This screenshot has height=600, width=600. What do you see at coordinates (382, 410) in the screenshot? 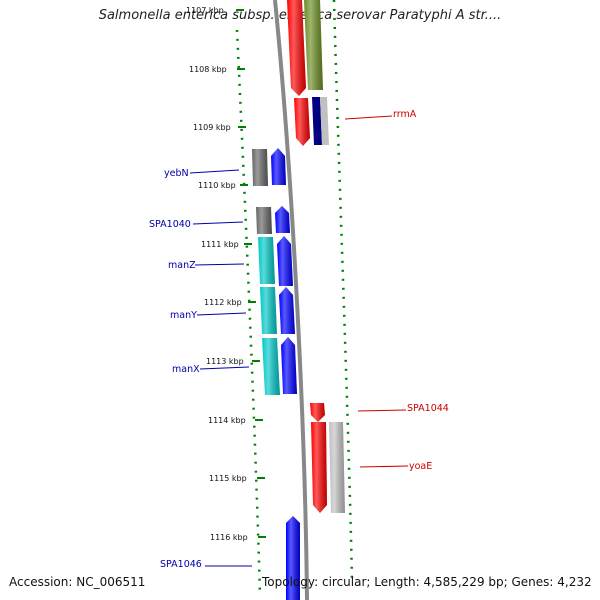
I see `leader-SPA1044` at bounding box center [382, 410].